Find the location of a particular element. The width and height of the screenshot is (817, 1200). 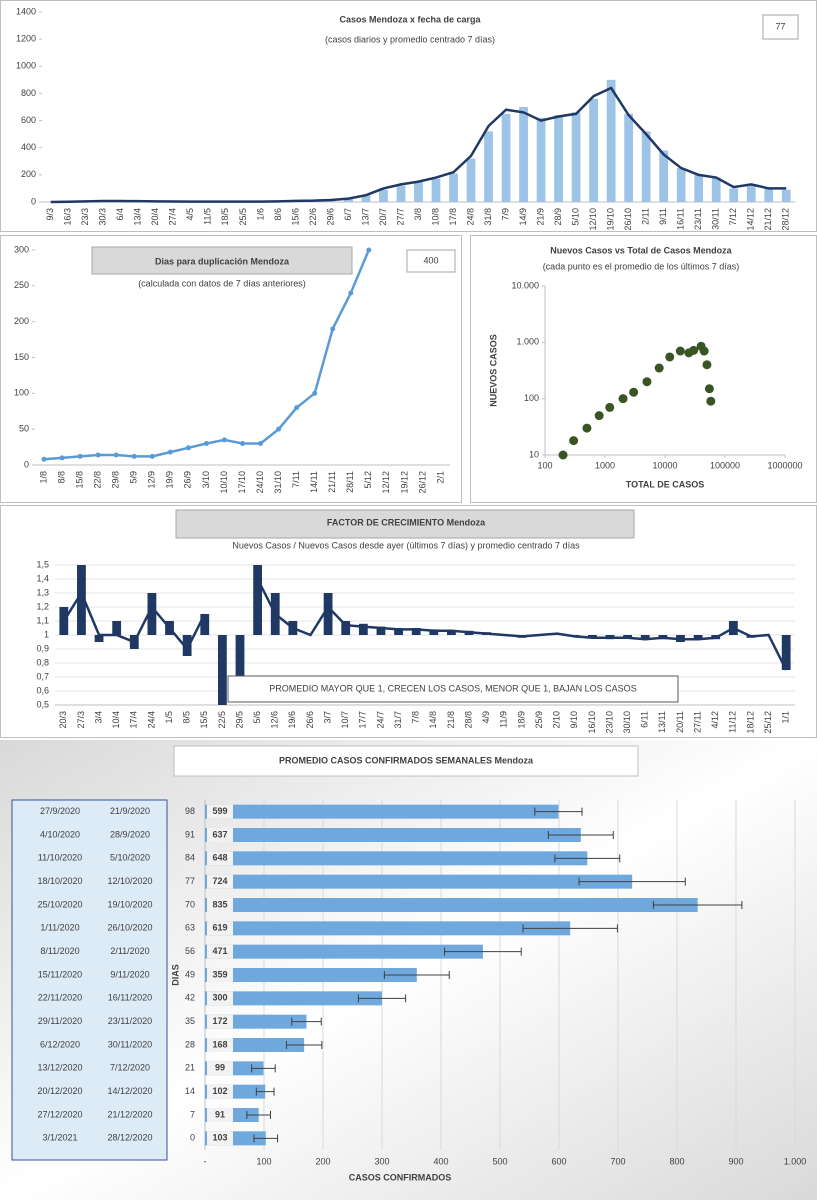

x-tick-label: 3/4 is located at coordinates (98, 717).